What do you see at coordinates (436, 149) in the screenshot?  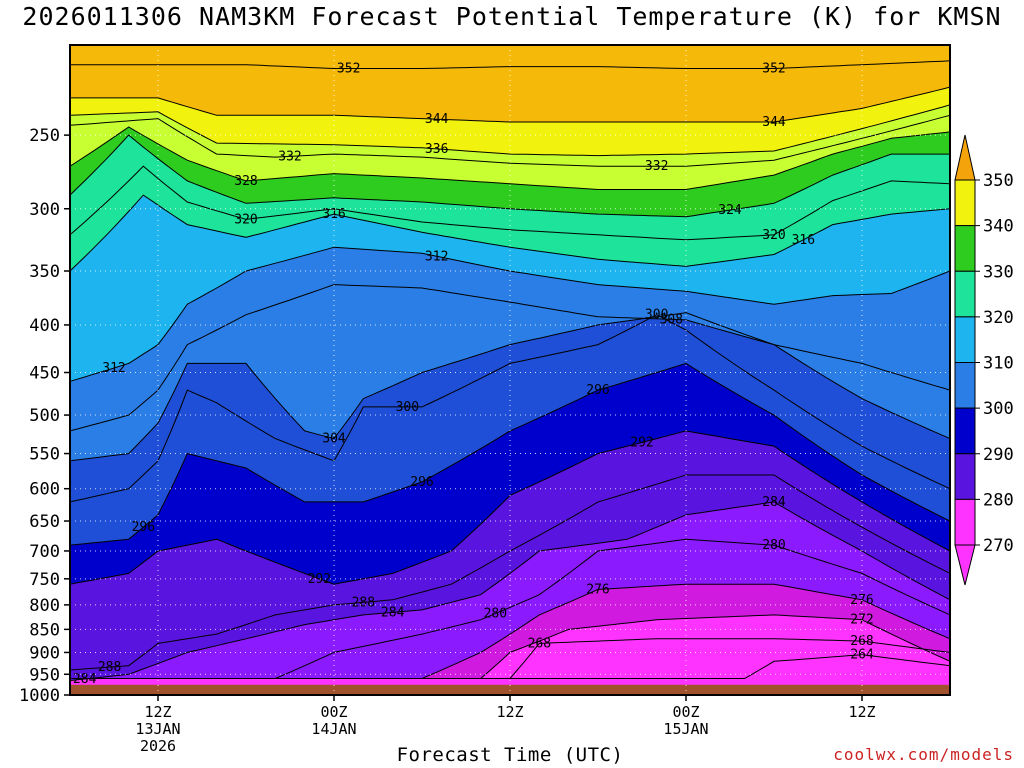 I see `contour-label-336: 336` at bounding box center [436, 149].